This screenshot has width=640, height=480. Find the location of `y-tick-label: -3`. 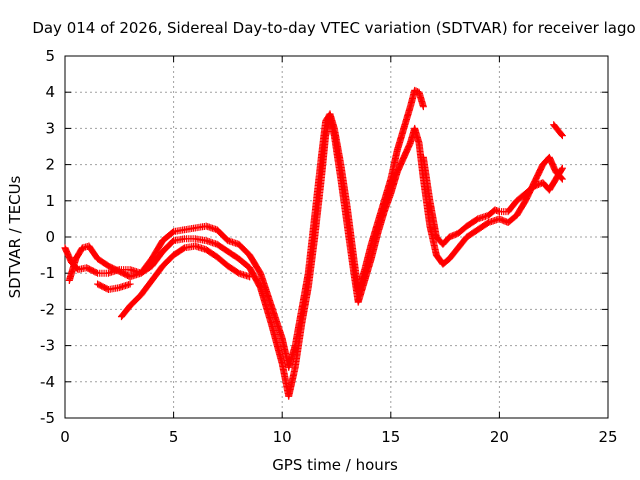

y-tick-label: -3 is located at coordinates (47, 346).